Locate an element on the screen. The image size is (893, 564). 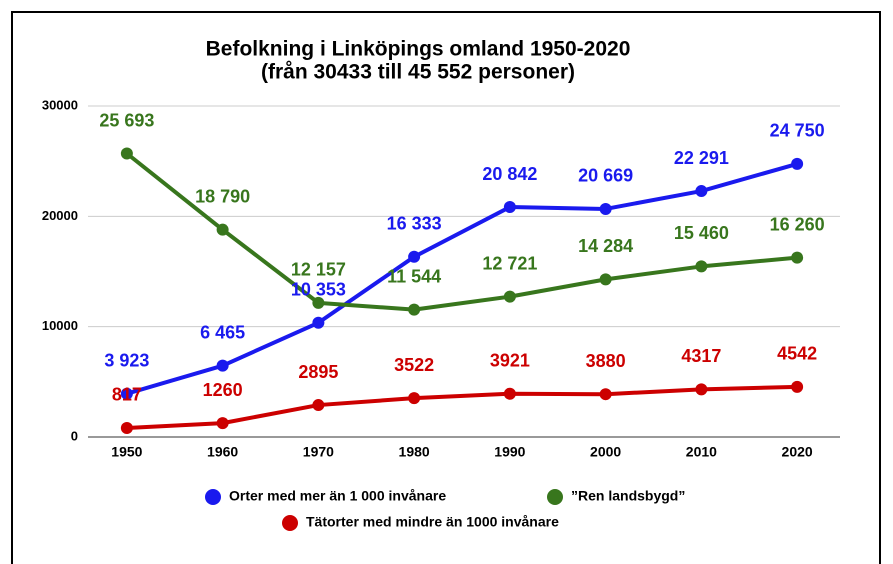
data-label: 10 353 is located at coordinates (318, 290).